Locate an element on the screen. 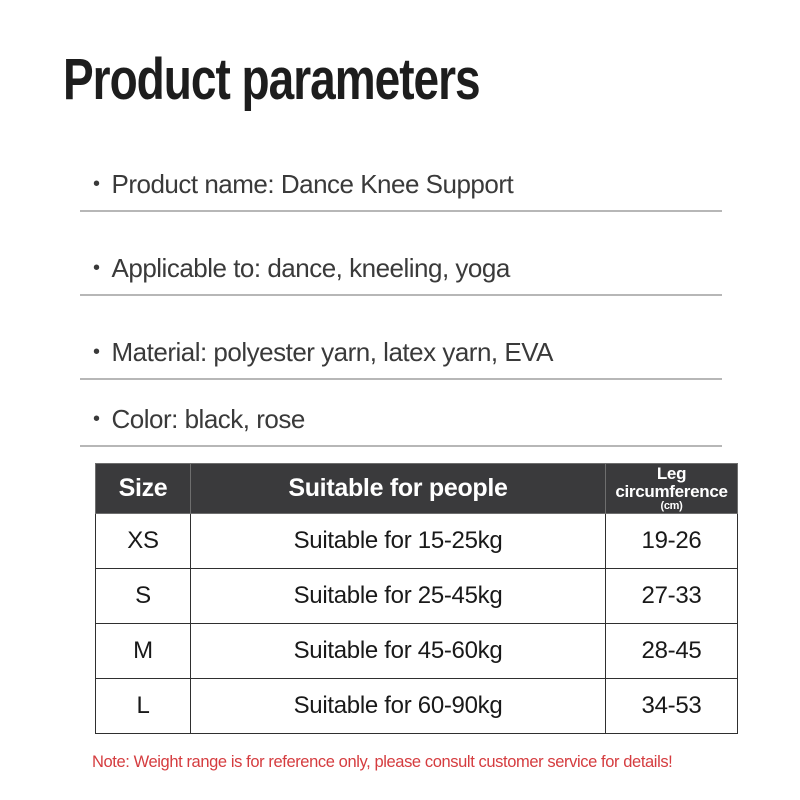 The image size is (800, 800). cell-size: S is located at coordinates (143, 596).